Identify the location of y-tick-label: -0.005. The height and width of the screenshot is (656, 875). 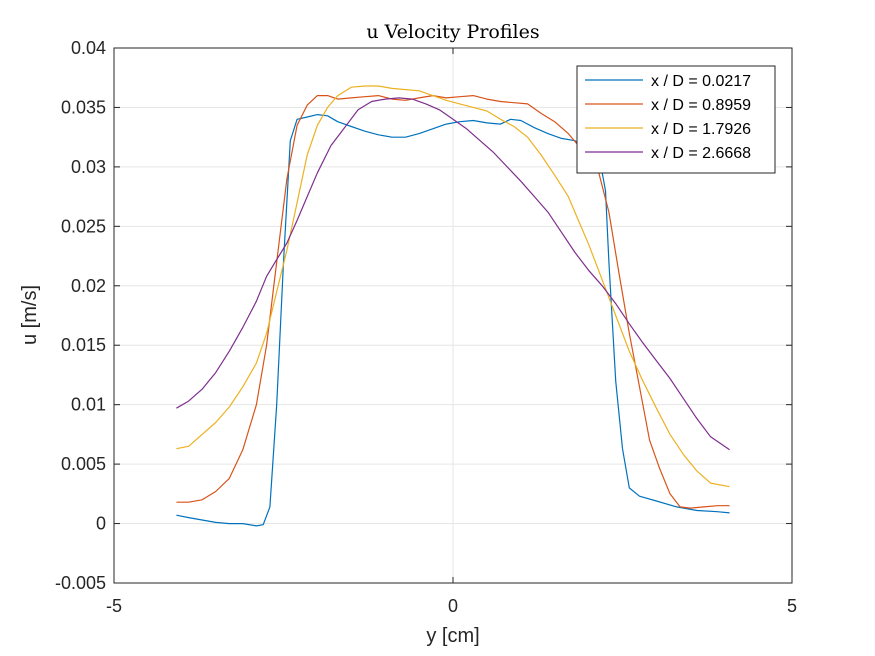
(80, 583).